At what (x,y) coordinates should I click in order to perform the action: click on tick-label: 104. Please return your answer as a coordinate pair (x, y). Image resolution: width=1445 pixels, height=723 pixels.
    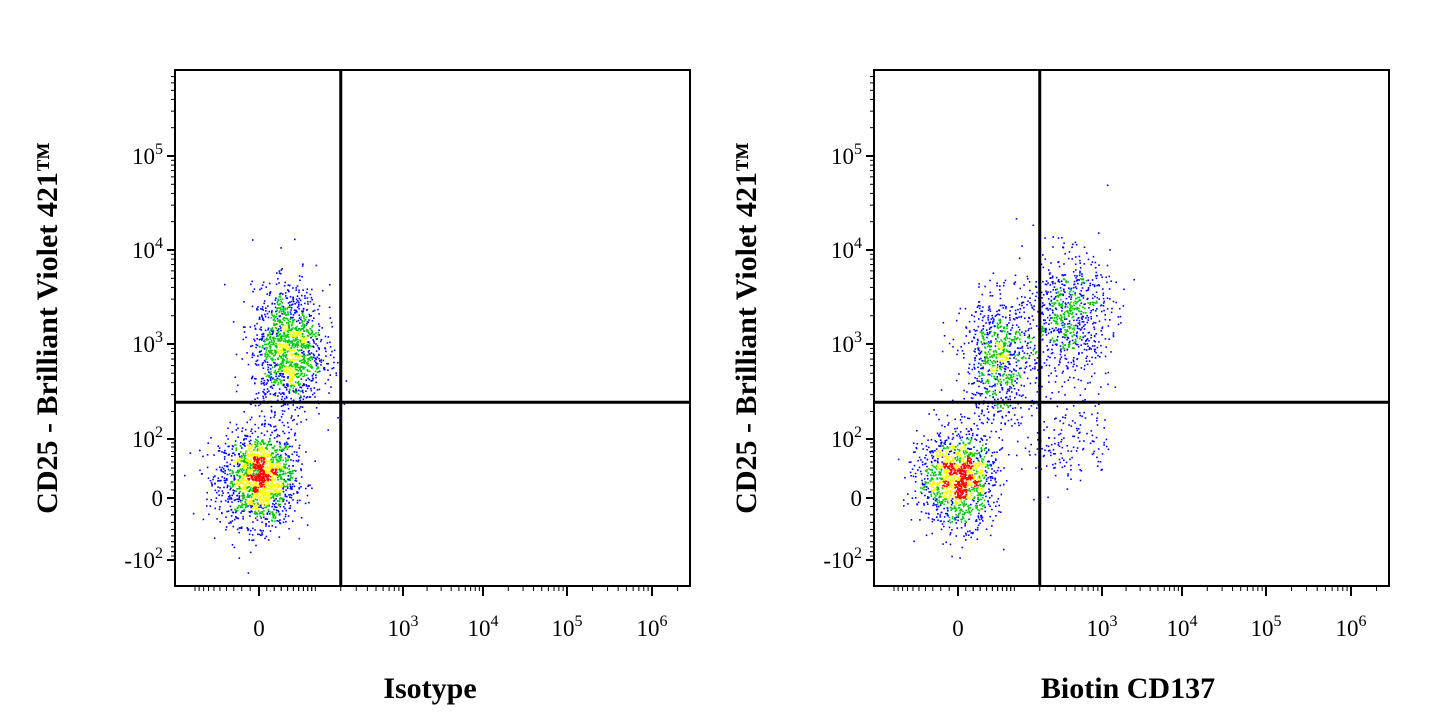
    Looking at the image, I should click on (147, 249).